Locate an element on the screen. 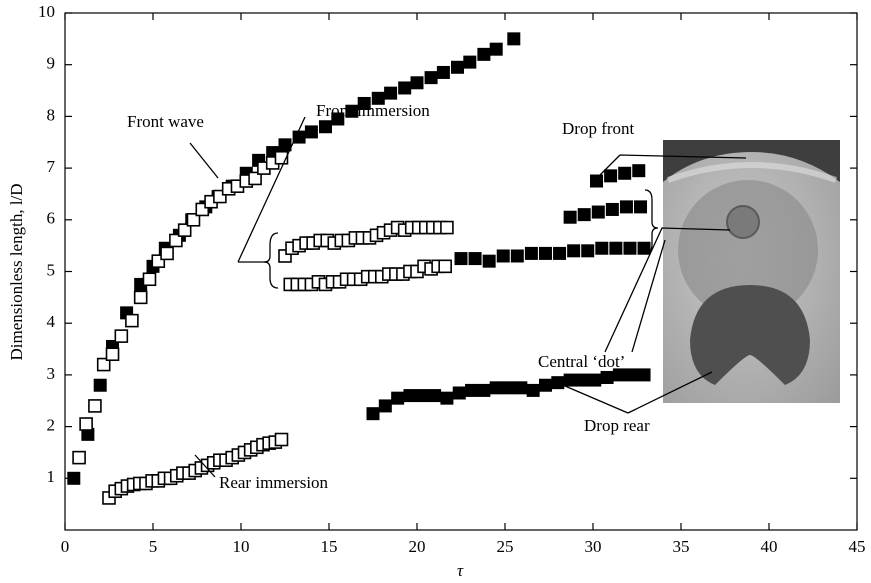 The width and height of the screenshot is (871, 583). annotation: Rear immersion is located at coordinates (274, 482).